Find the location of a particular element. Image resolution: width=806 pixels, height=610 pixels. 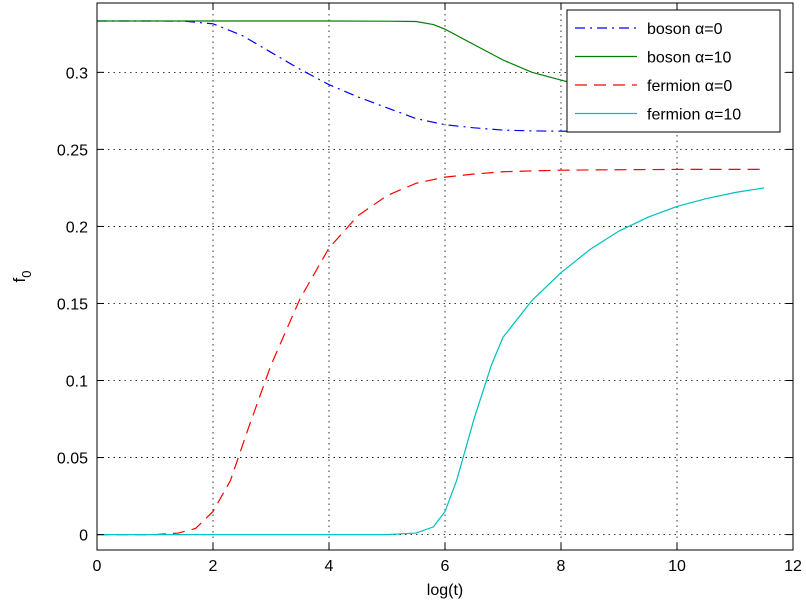

x-tick-label: 4 is located at coordinates (329, 566).